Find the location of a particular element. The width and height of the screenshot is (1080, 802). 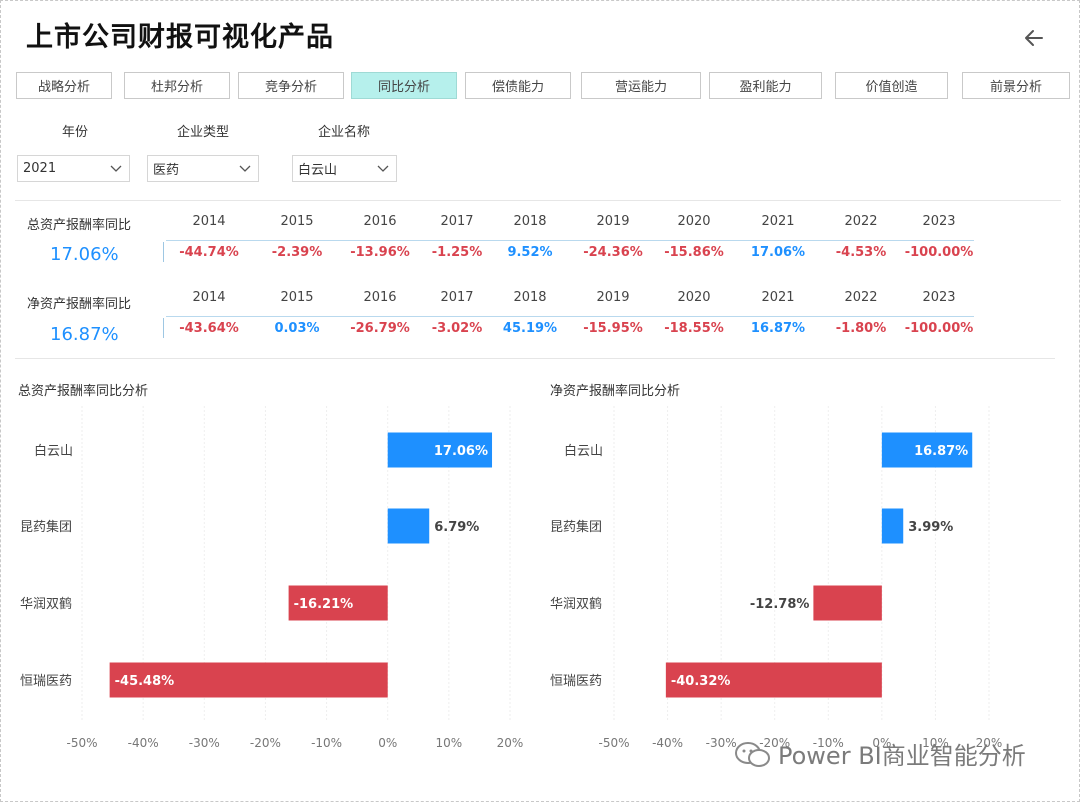

yoy-value: -44.74% is located at coordinates (209, 252).